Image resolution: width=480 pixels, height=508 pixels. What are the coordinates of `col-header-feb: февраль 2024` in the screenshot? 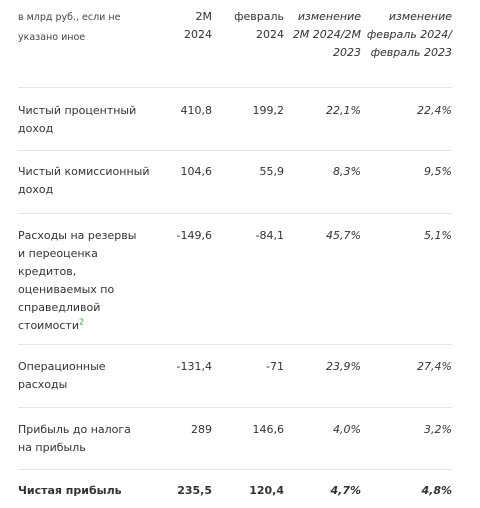 It's located at (259, 25).